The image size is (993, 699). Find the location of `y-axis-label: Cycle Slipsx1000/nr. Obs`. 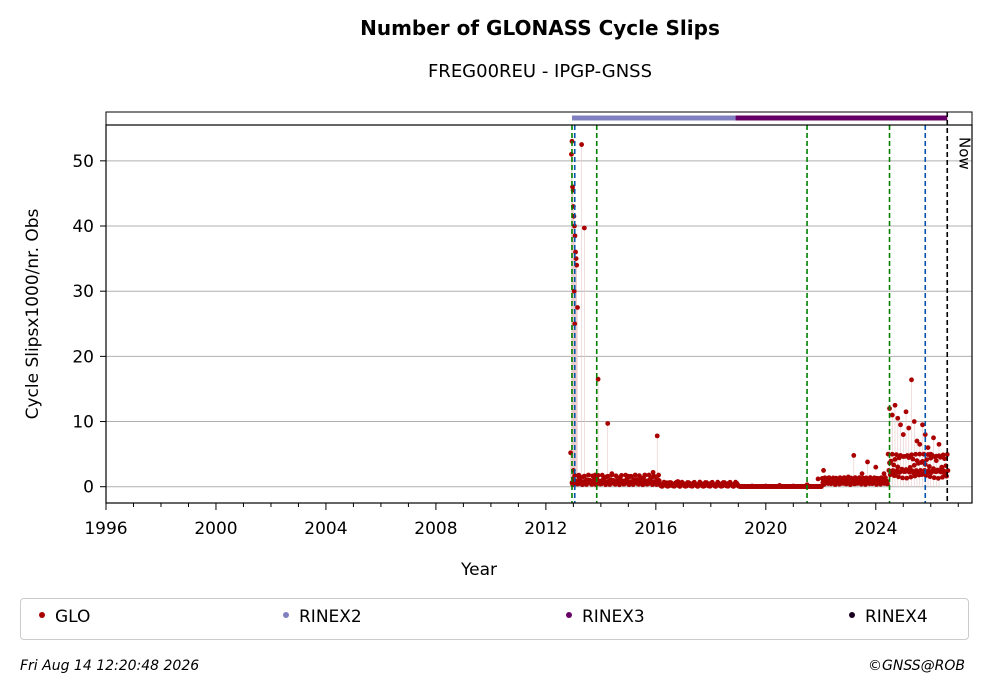

y-axis-label: Cycle Slipsx1000/nr. Obs is located at coordinates (33, 313).